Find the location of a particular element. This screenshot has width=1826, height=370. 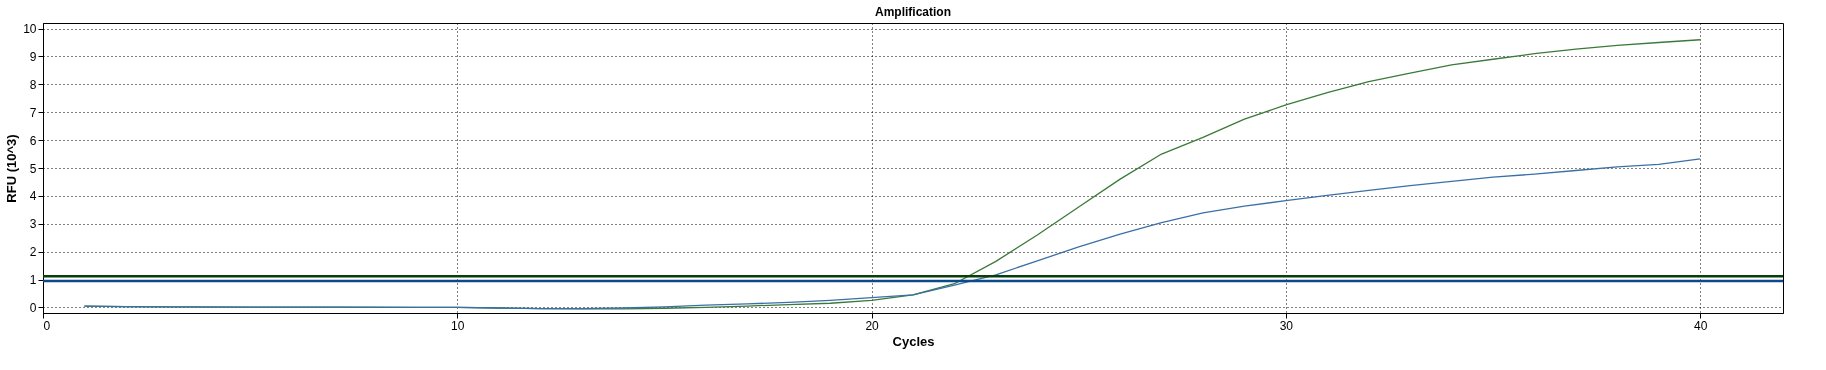

x-tick-label: 30 is located at coordinates (1286, 325).